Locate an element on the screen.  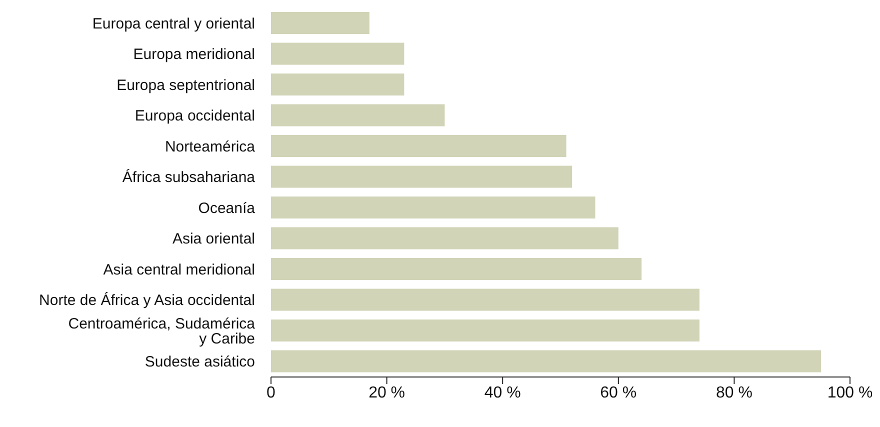
y-tick-label: Oceanía is located at coordinates (227, 208).